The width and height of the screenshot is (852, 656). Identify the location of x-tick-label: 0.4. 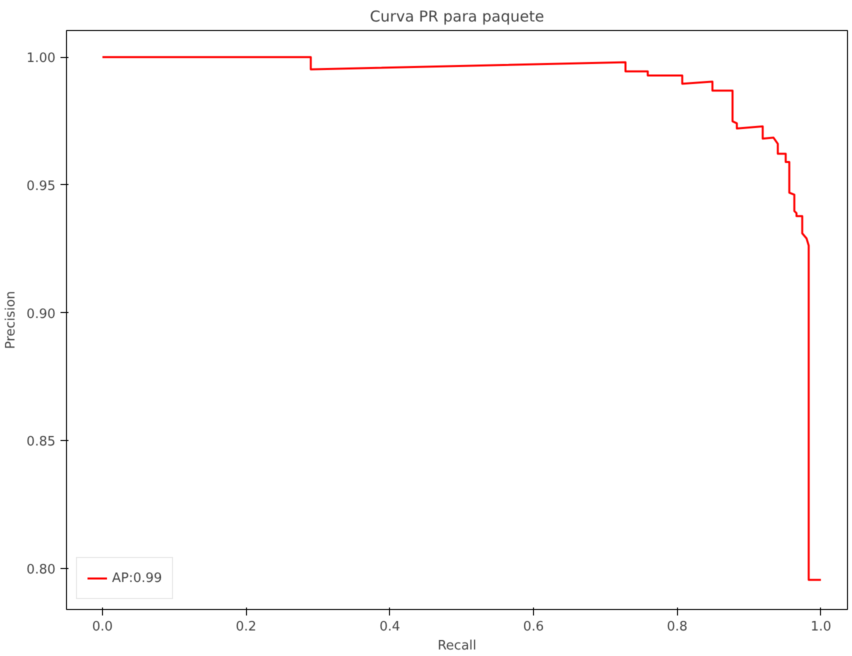
(389, 627).